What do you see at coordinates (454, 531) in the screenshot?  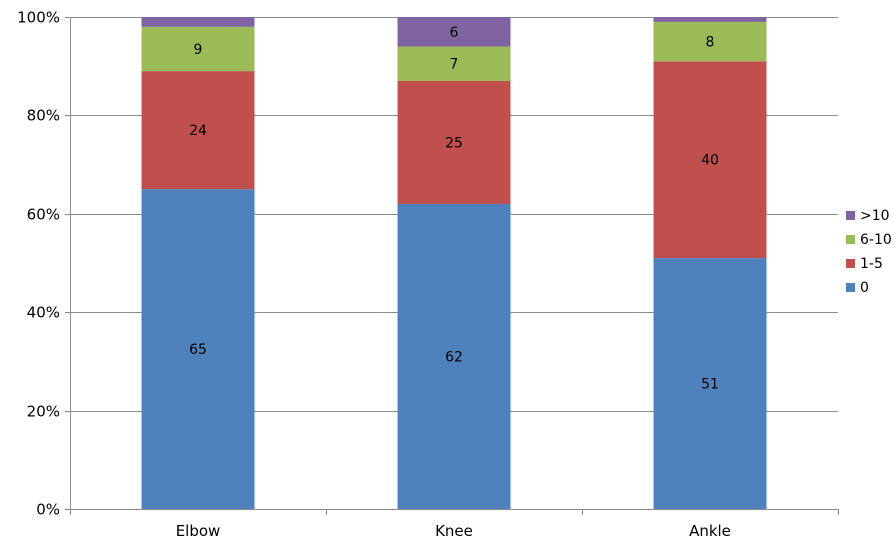 I see `x-category-label: Knee` at bounding box center [454, 531].